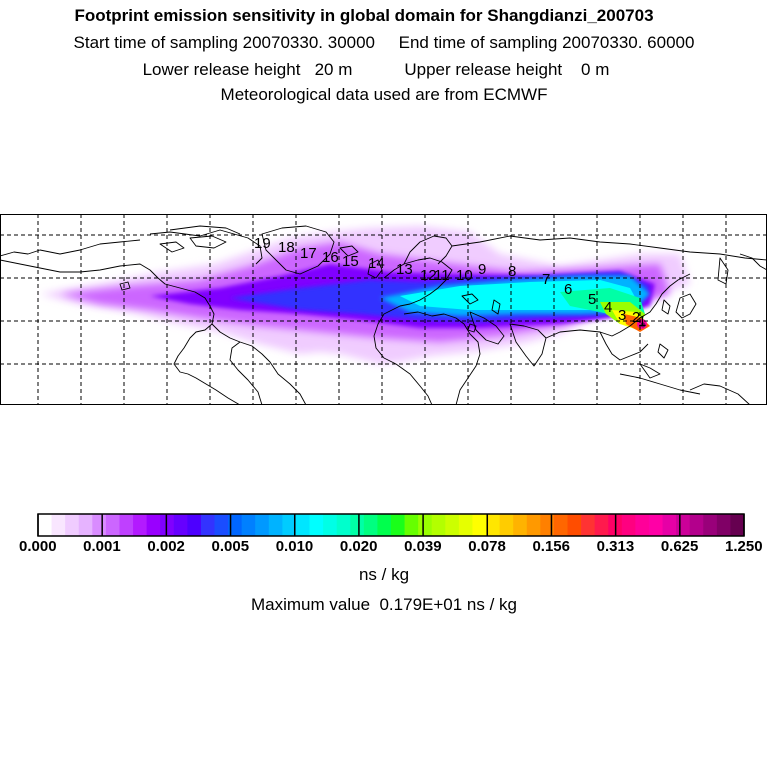 The width and height of the screenshot is (768, 768). I want to click on meteorological-data-info: Meteorological data used are from ECMWF, so click(384, 94).